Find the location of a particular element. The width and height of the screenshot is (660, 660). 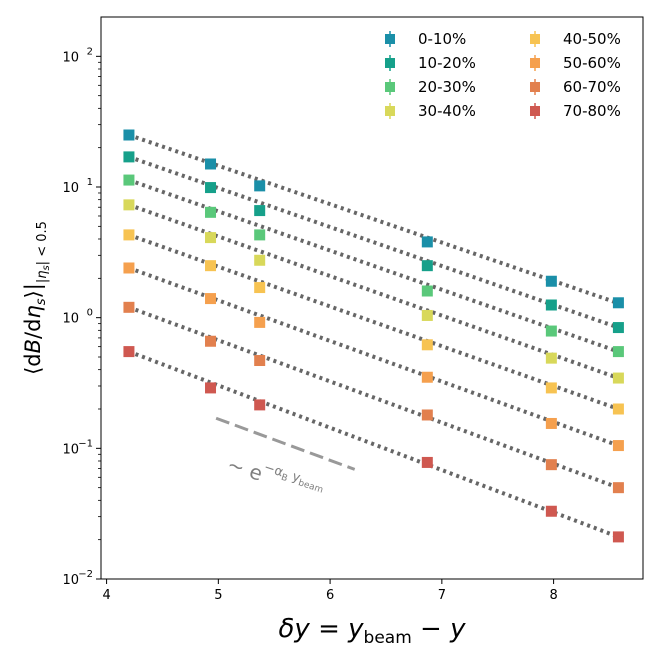

legend-marker-10-20% is located at coordinates (390, 63).